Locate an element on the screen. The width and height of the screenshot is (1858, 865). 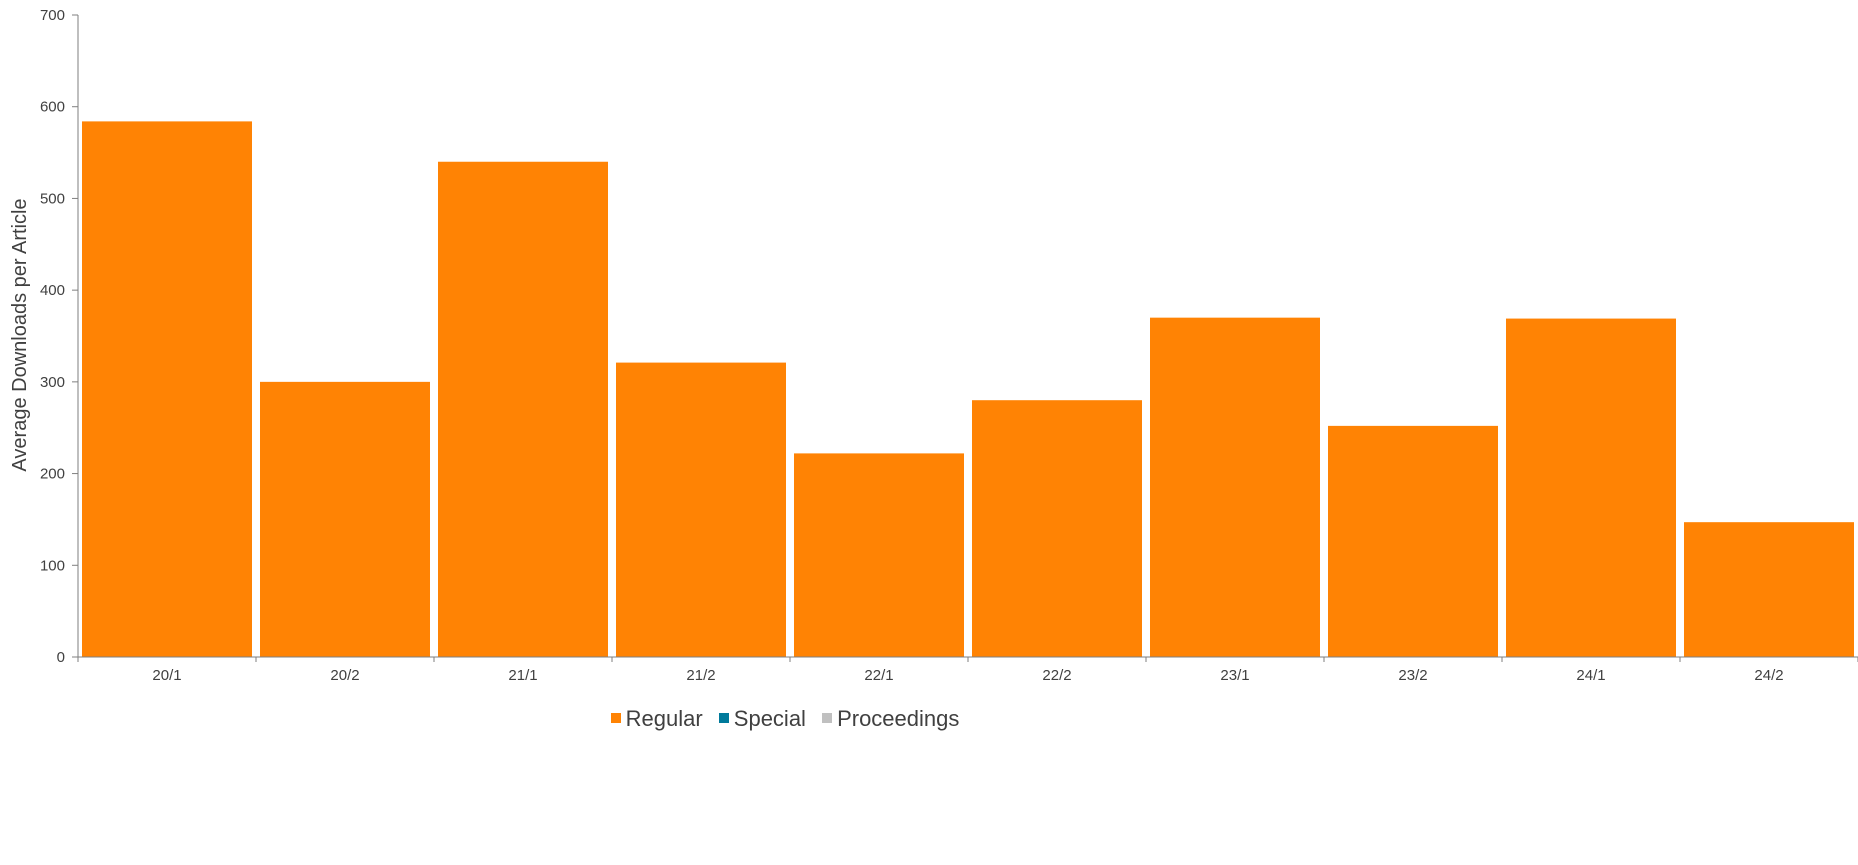
y-tick-label: 500 is located at coordinates (52, 198).